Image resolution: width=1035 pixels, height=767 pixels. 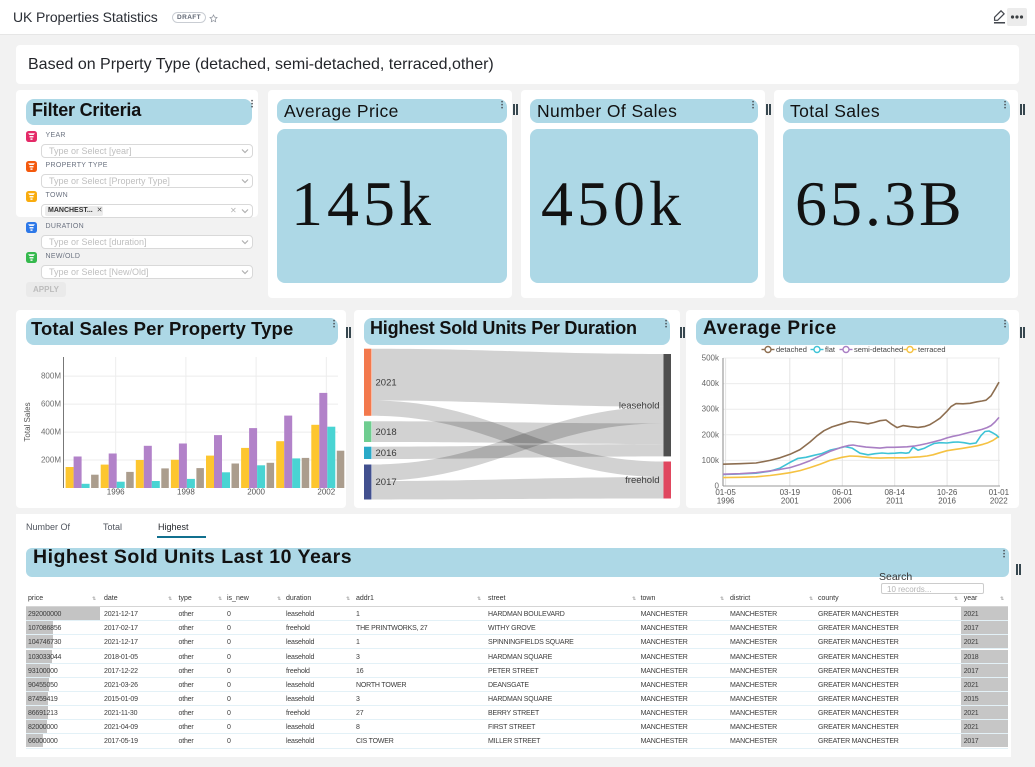 I want to click on svg-text: 2022, so click(x=999, y=501).